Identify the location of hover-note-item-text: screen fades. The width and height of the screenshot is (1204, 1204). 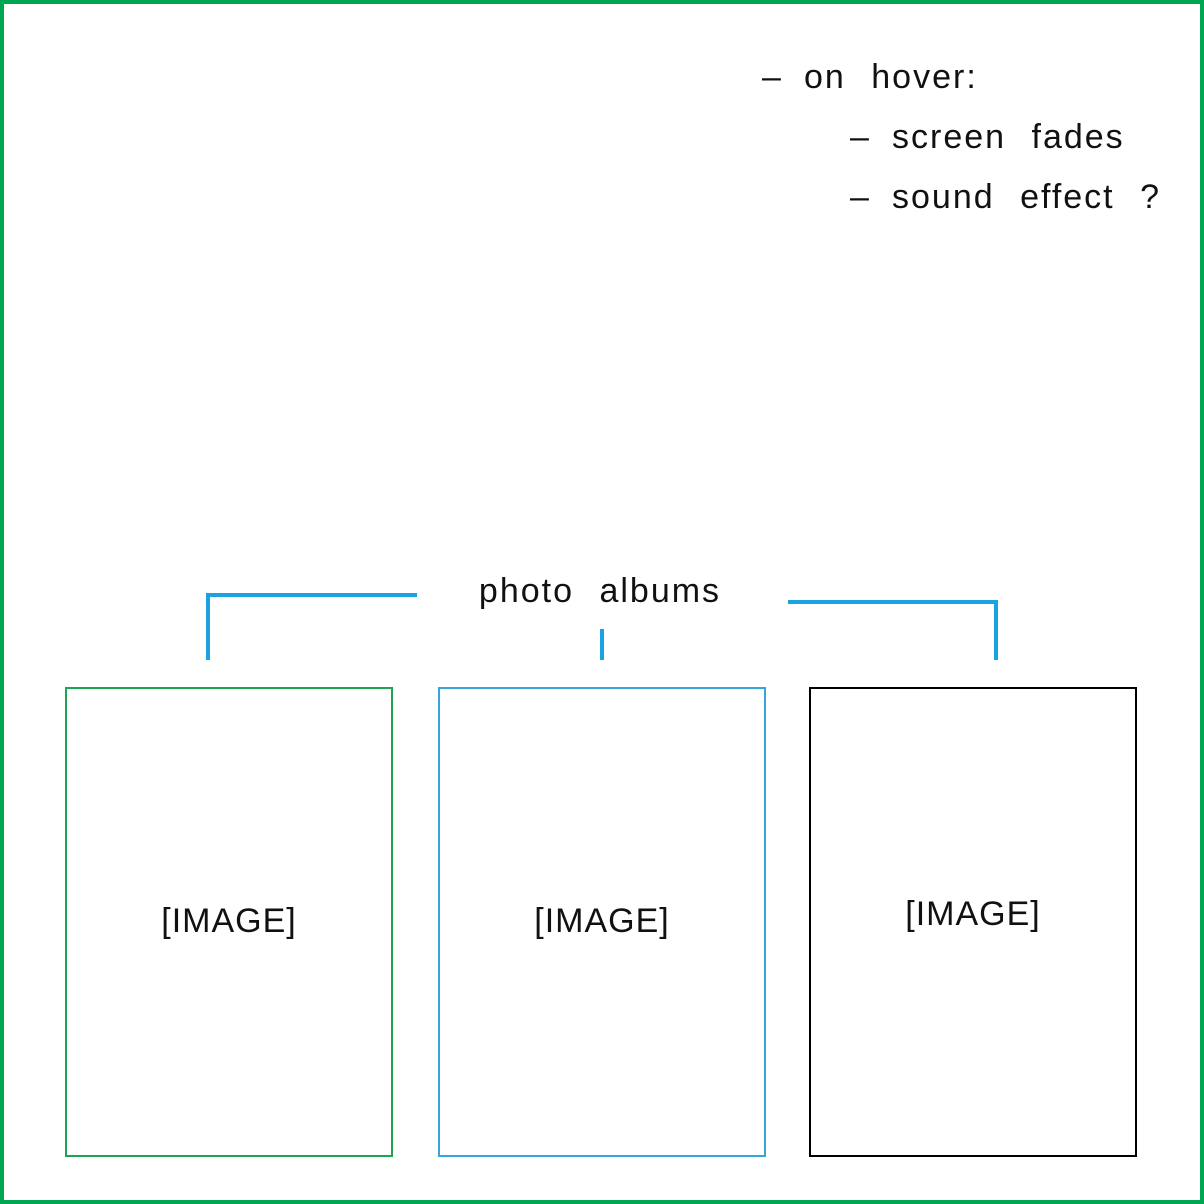
(1008, 137).